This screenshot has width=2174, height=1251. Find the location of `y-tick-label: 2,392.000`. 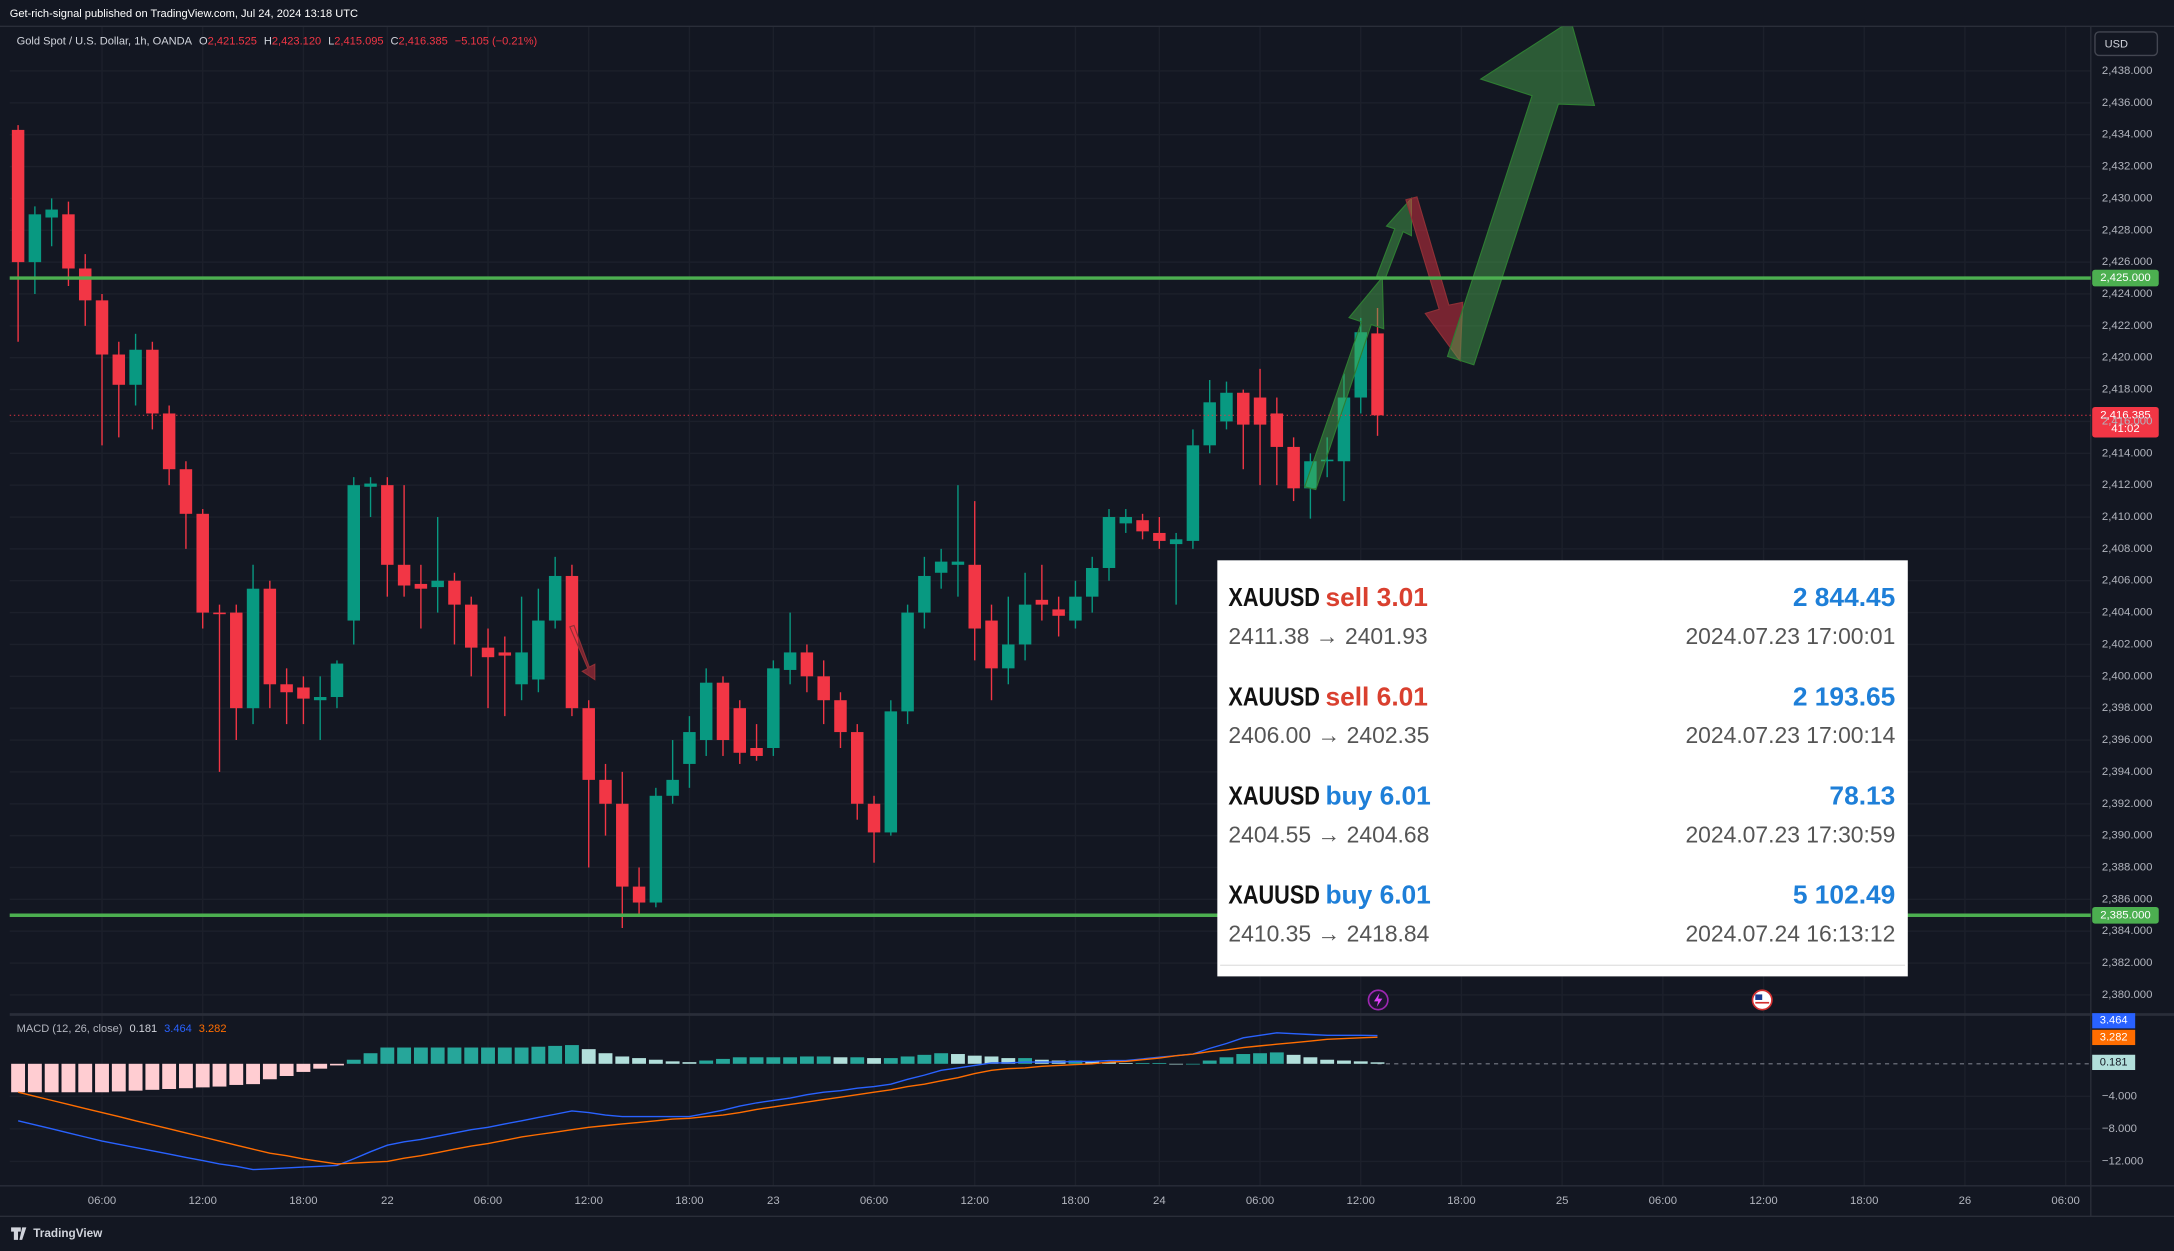

y-tick-label: 2,392.000 is located at coordinates (2127, 804).